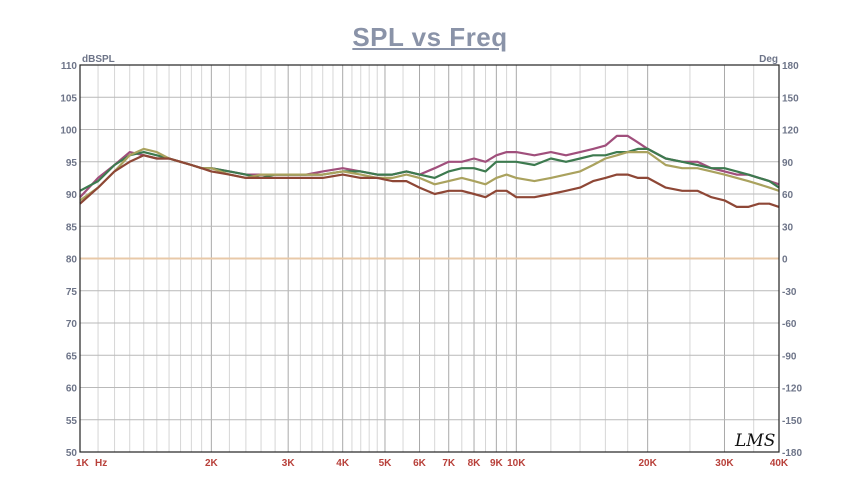  What do you see at coordinates (430, 37) in the screenshot?
I see `chart-title: SPL vs Freq` at bounding box center [430, 37].